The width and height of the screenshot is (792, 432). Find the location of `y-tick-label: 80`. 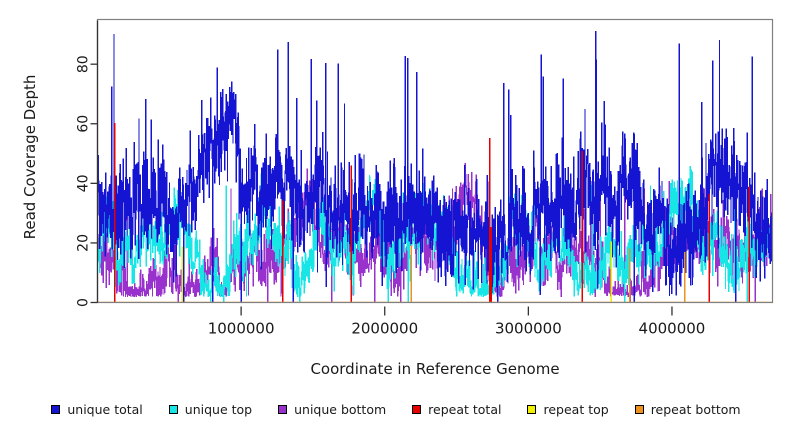

y-tick-label: 80 is located at coordinates (84, 64).